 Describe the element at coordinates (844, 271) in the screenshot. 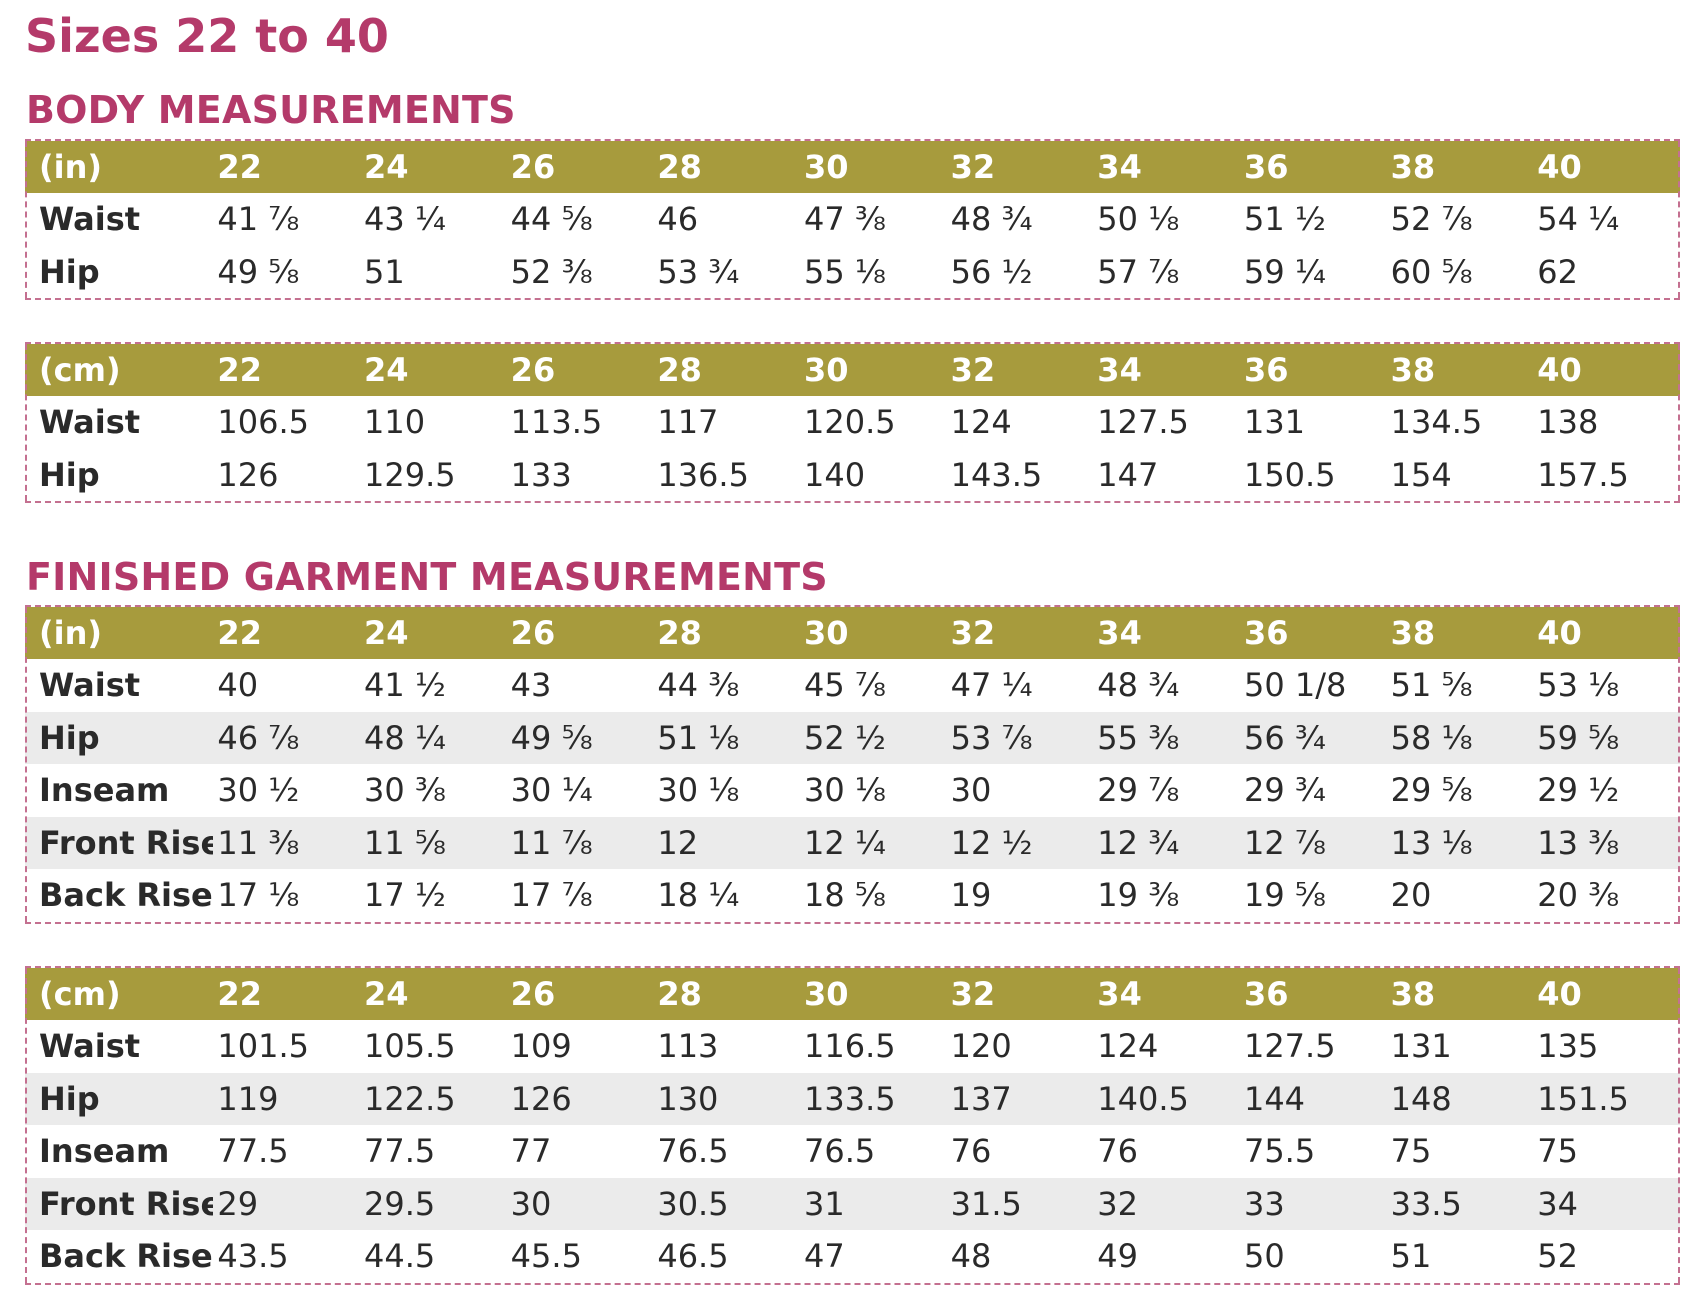

I see `measurement-value: 55 ⅛` at that location.